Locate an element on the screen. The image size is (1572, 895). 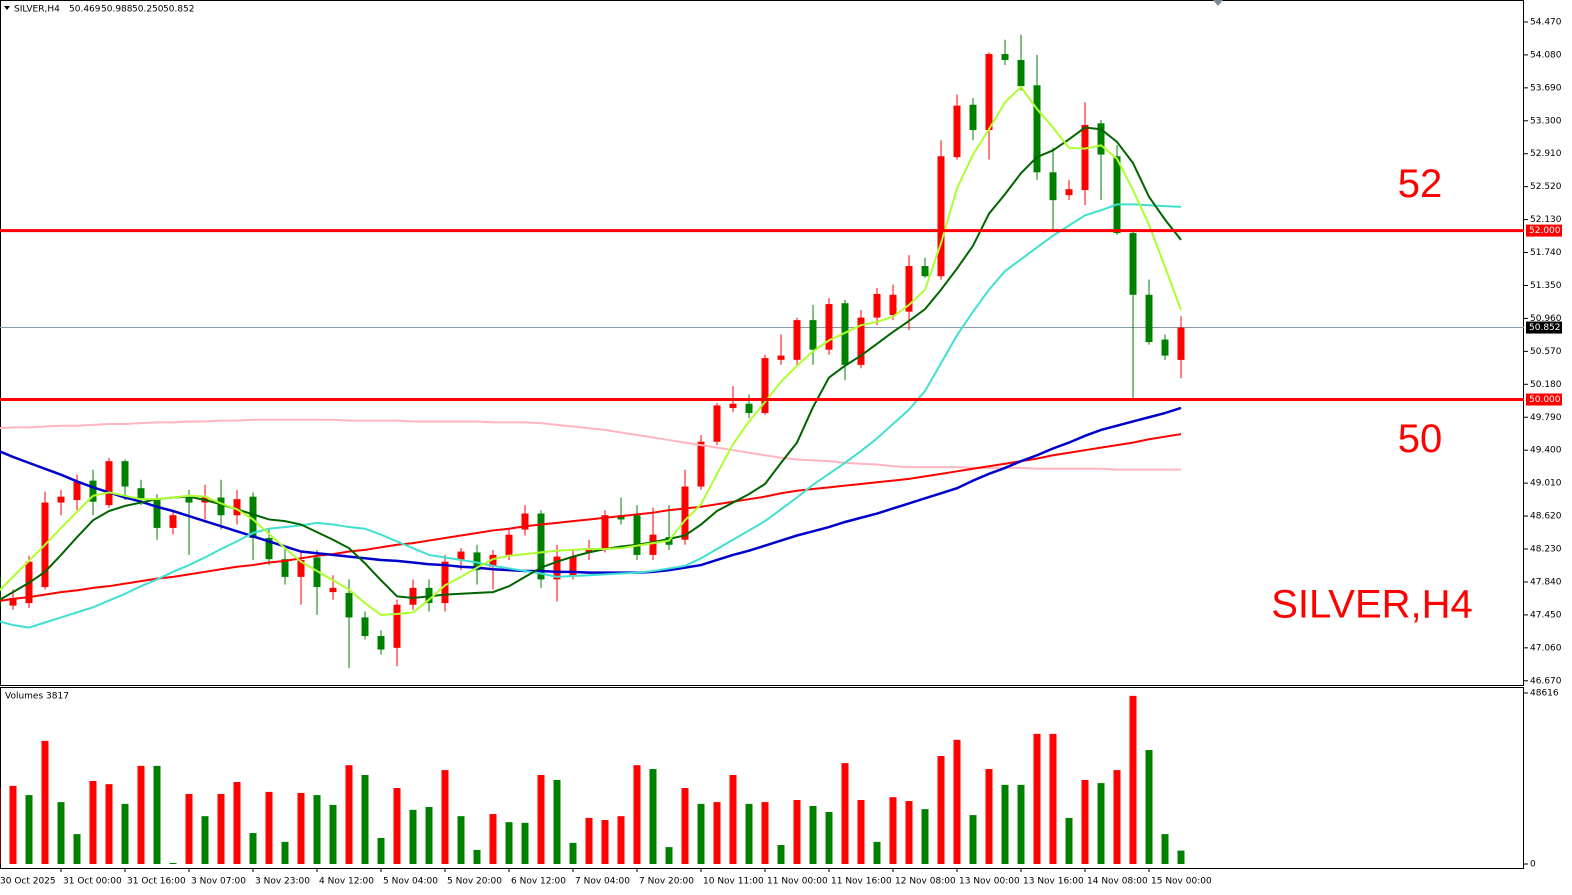
header-arrow is located at coordinates (7, 8).